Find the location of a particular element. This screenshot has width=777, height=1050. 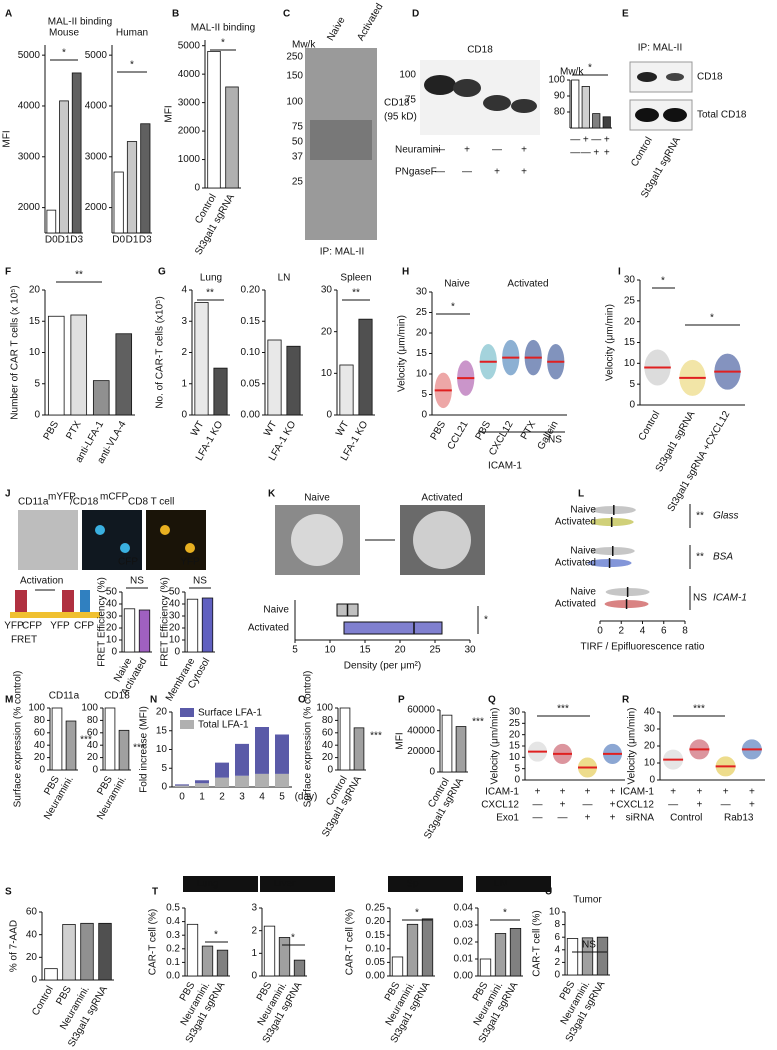

label: Naive is located at coordinates (457, 284).